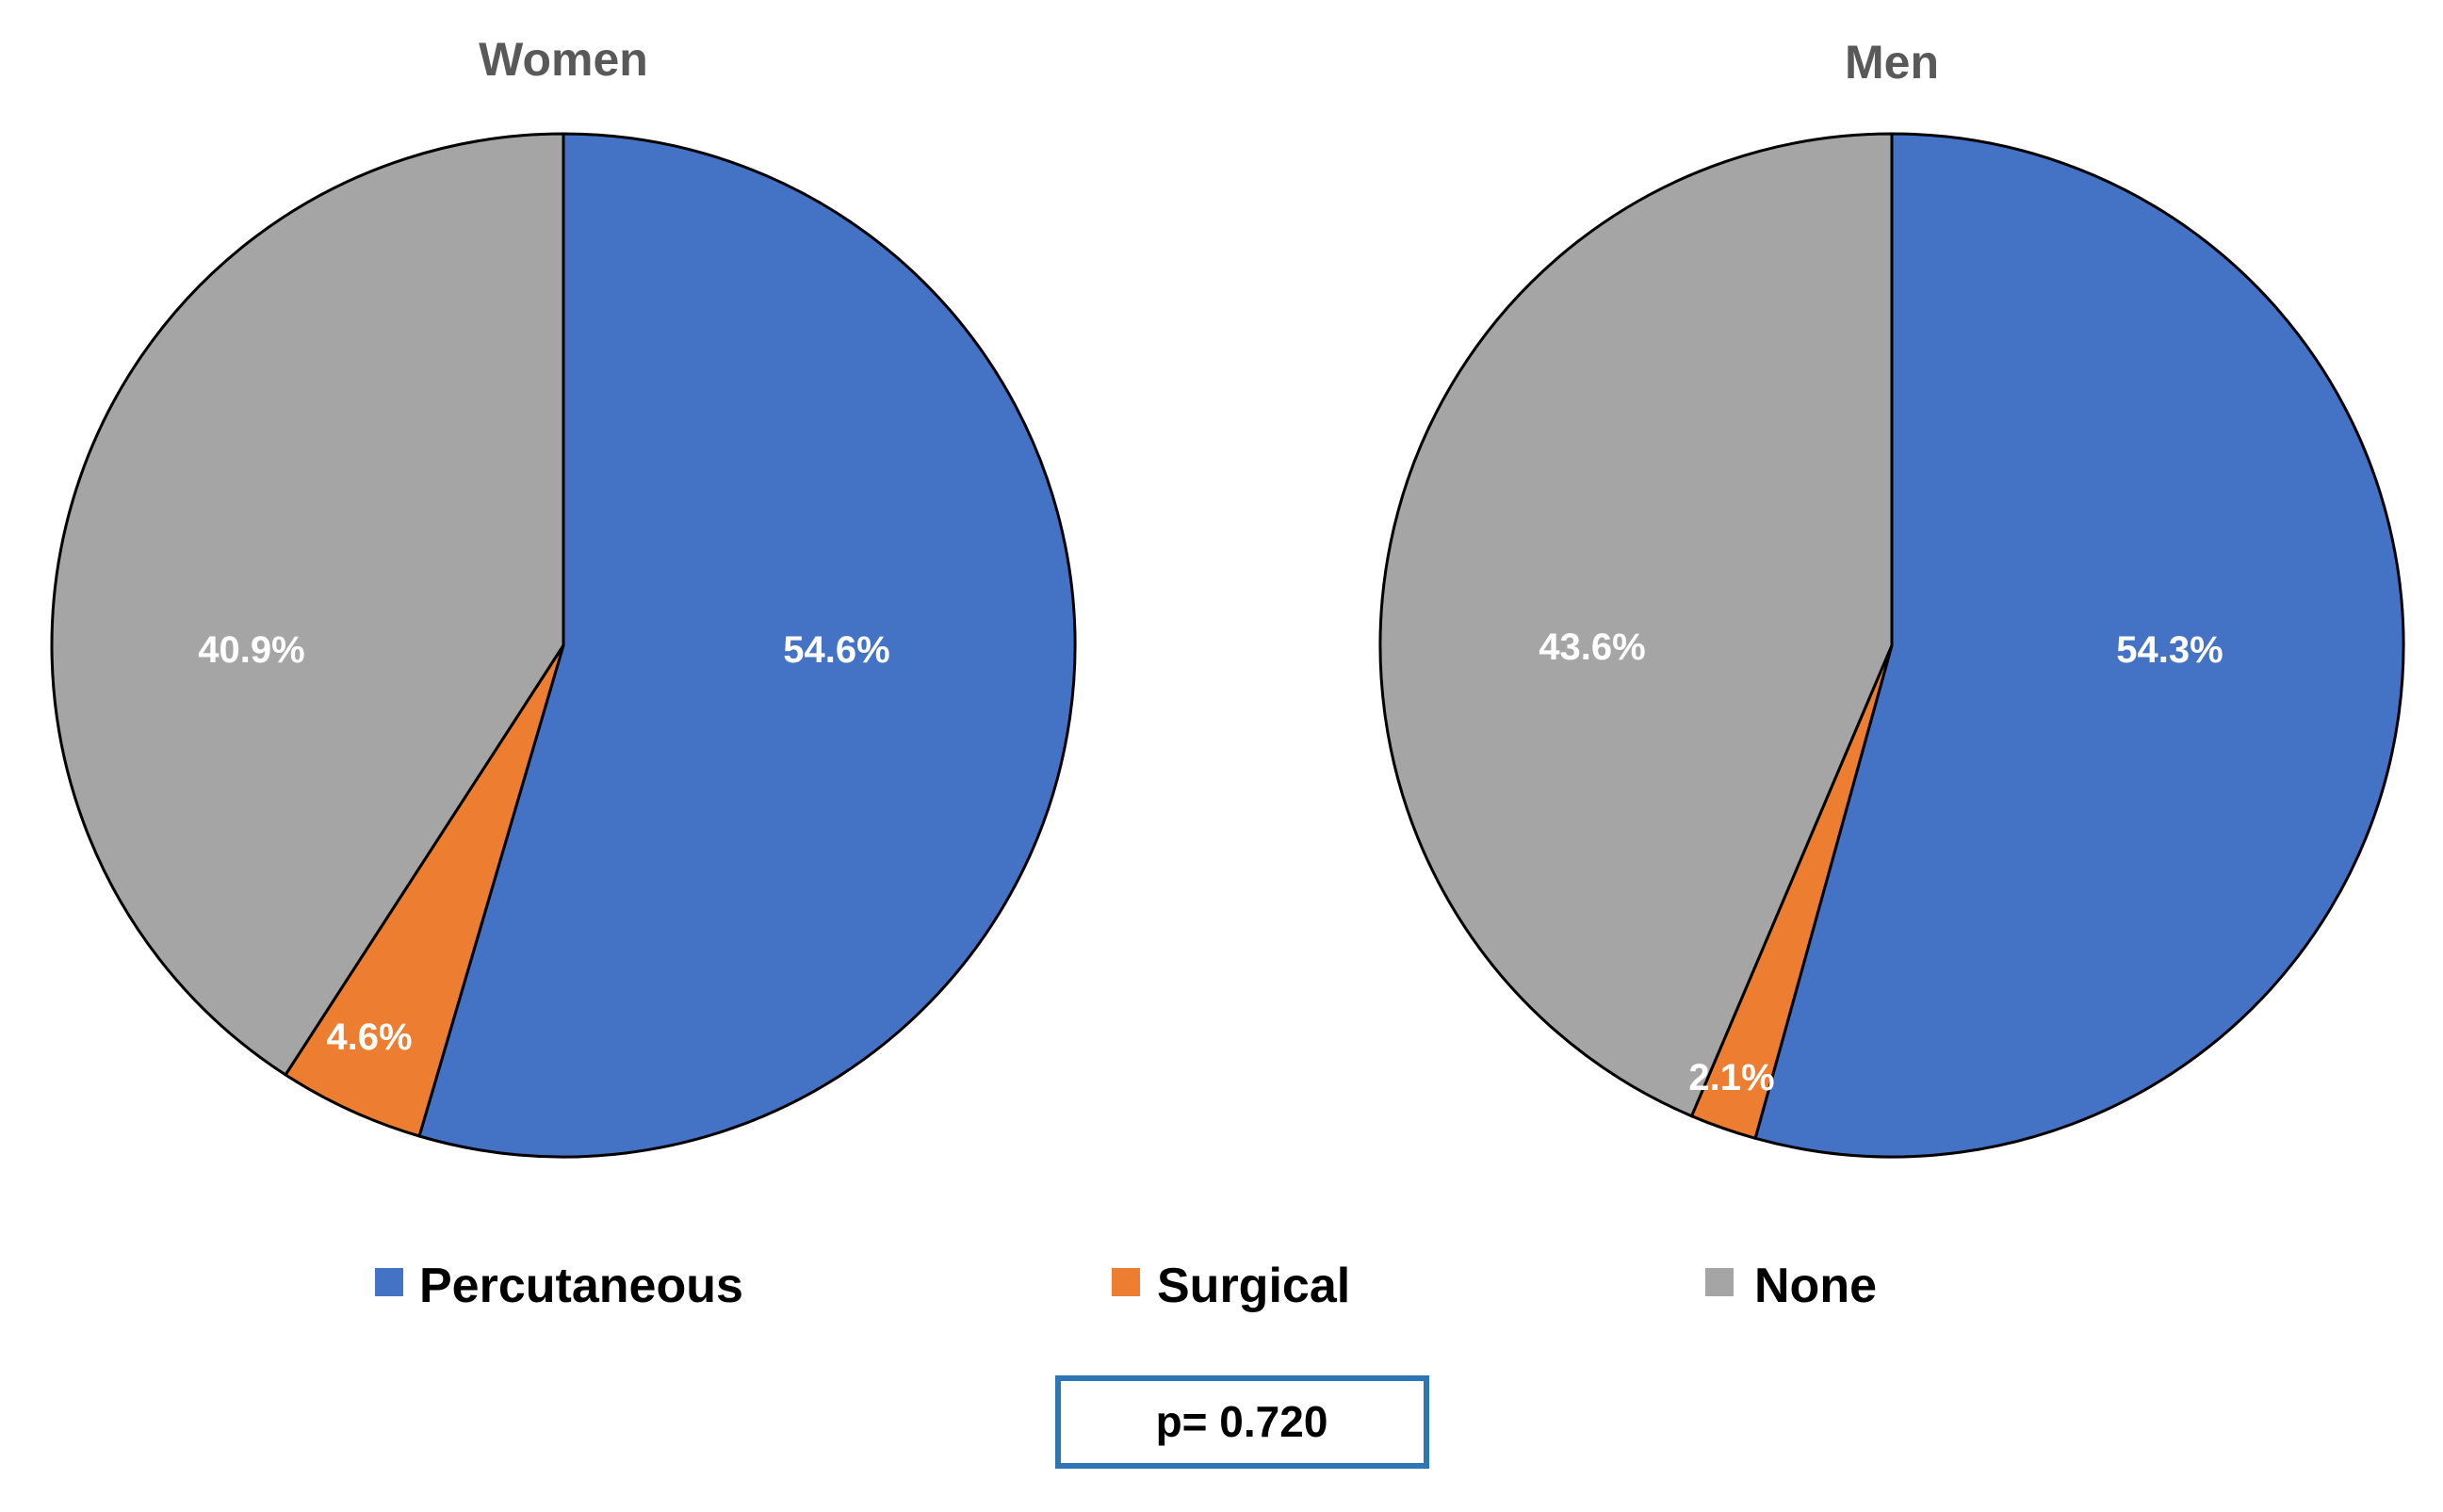 The image size is (2443, 1512). What do you see at coordinates (1636, 625) in the screenshot?
I see `pie-slice-men-none` at bounding box center [1636, 625].